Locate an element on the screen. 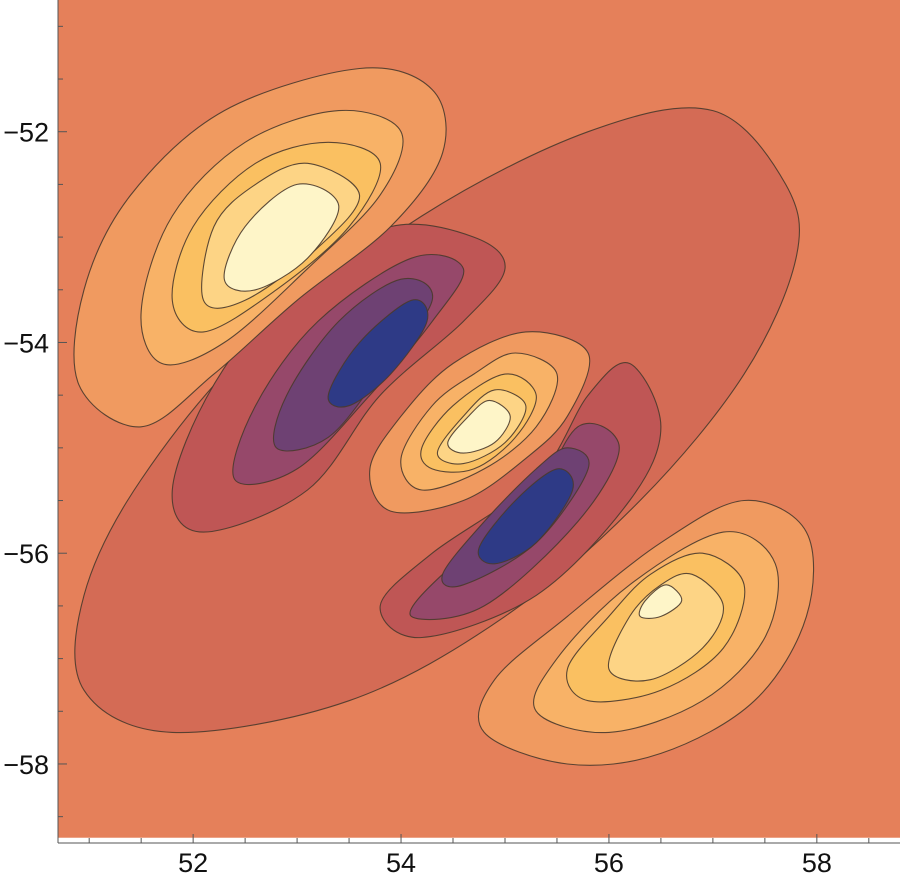 The image size is (900, 881). y-ticks: −52 −54 −56 −58 is located at coordinates (35, 421).